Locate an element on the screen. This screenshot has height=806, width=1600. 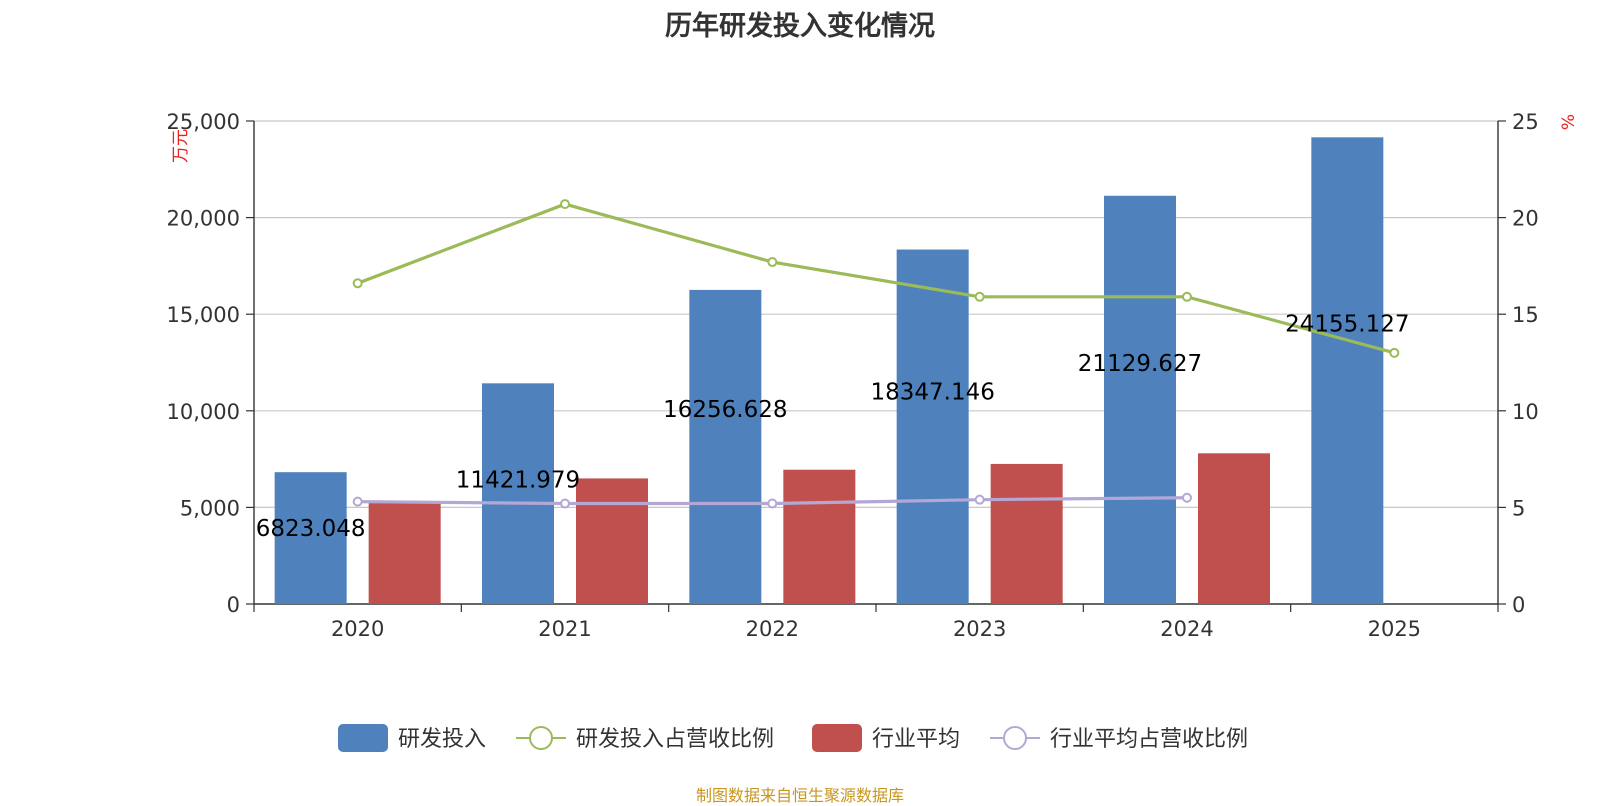
y-right-tick-label: 20 is located at coordinates (1525, 219).